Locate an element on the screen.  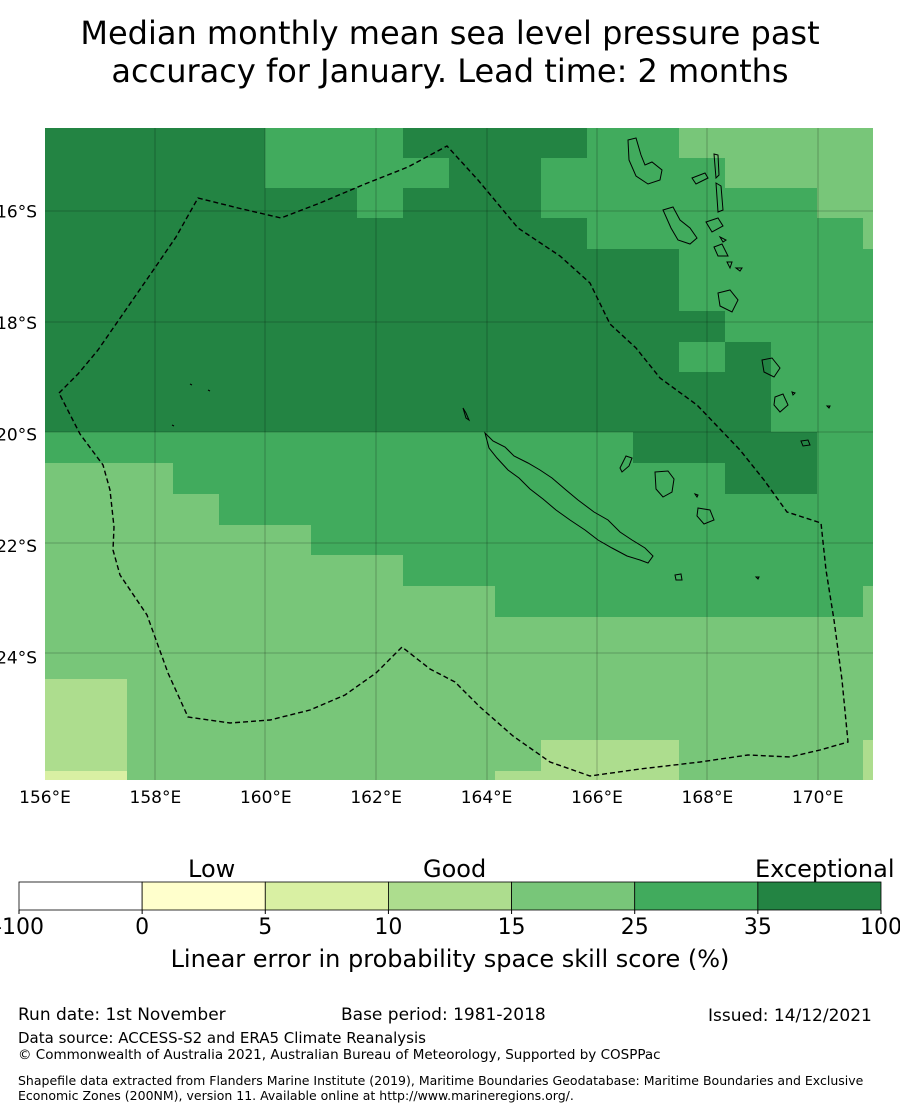
x-tick-label: 160°E is located at coordinates (266, 798).